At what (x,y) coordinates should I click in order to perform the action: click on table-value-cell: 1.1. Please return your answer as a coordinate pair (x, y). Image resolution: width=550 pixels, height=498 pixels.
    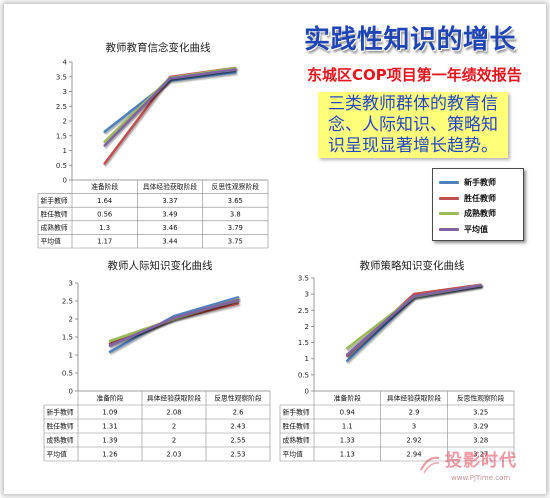
    Looking at the image, I should click on (347, 426).